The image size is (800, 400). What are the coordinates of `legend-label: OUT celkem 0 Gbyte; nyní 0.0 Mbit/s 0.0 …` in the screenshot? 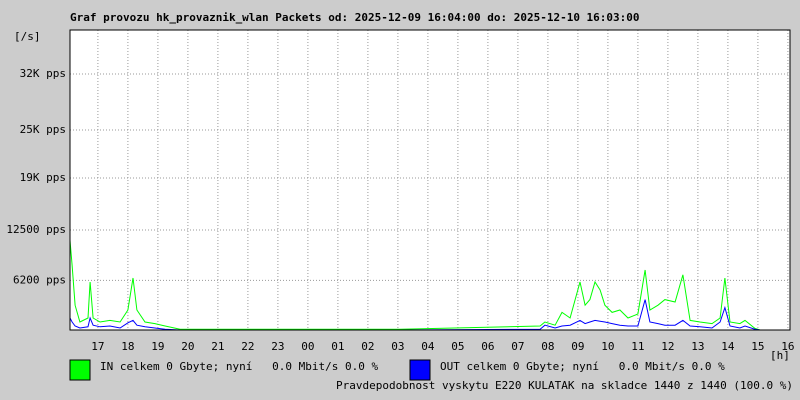 It's located at (582, 366).